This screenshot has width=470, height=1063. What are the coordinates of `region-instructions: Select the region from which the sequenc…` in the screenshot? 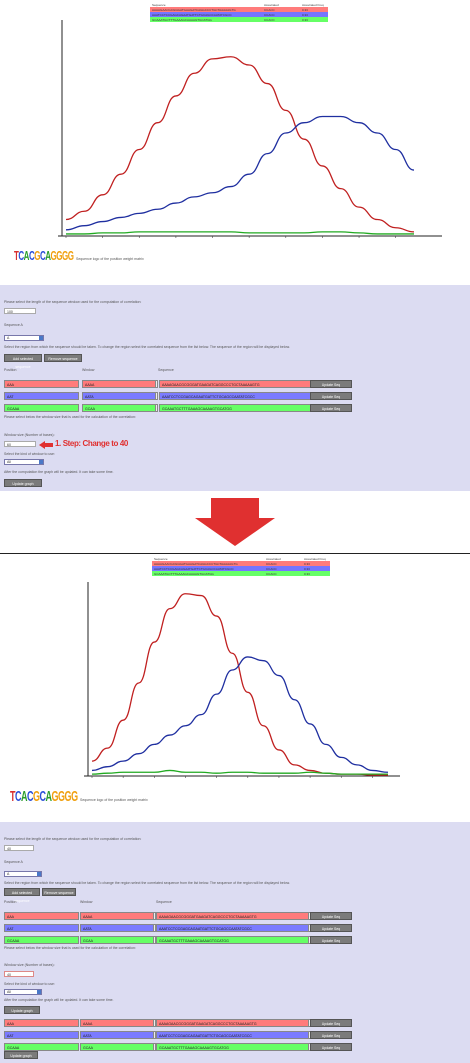 It's located at (147, 347).